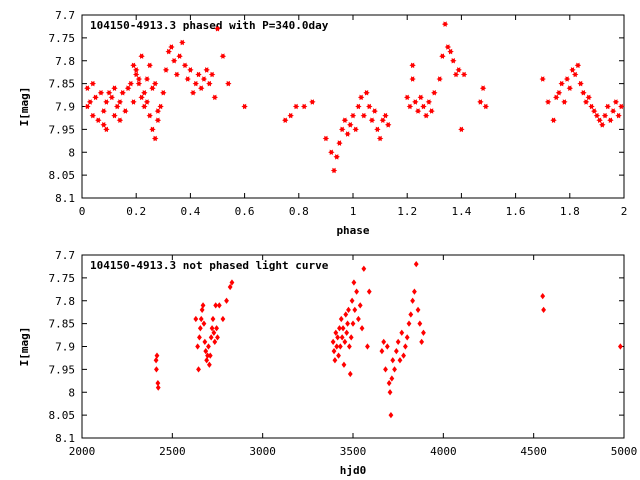 The width and height of the screenshot is (640, 480). What do you see at coordinates (190, 211) in the screenshot?
I see `x-tick-label: 0.4` at bounding box center [190, 211].